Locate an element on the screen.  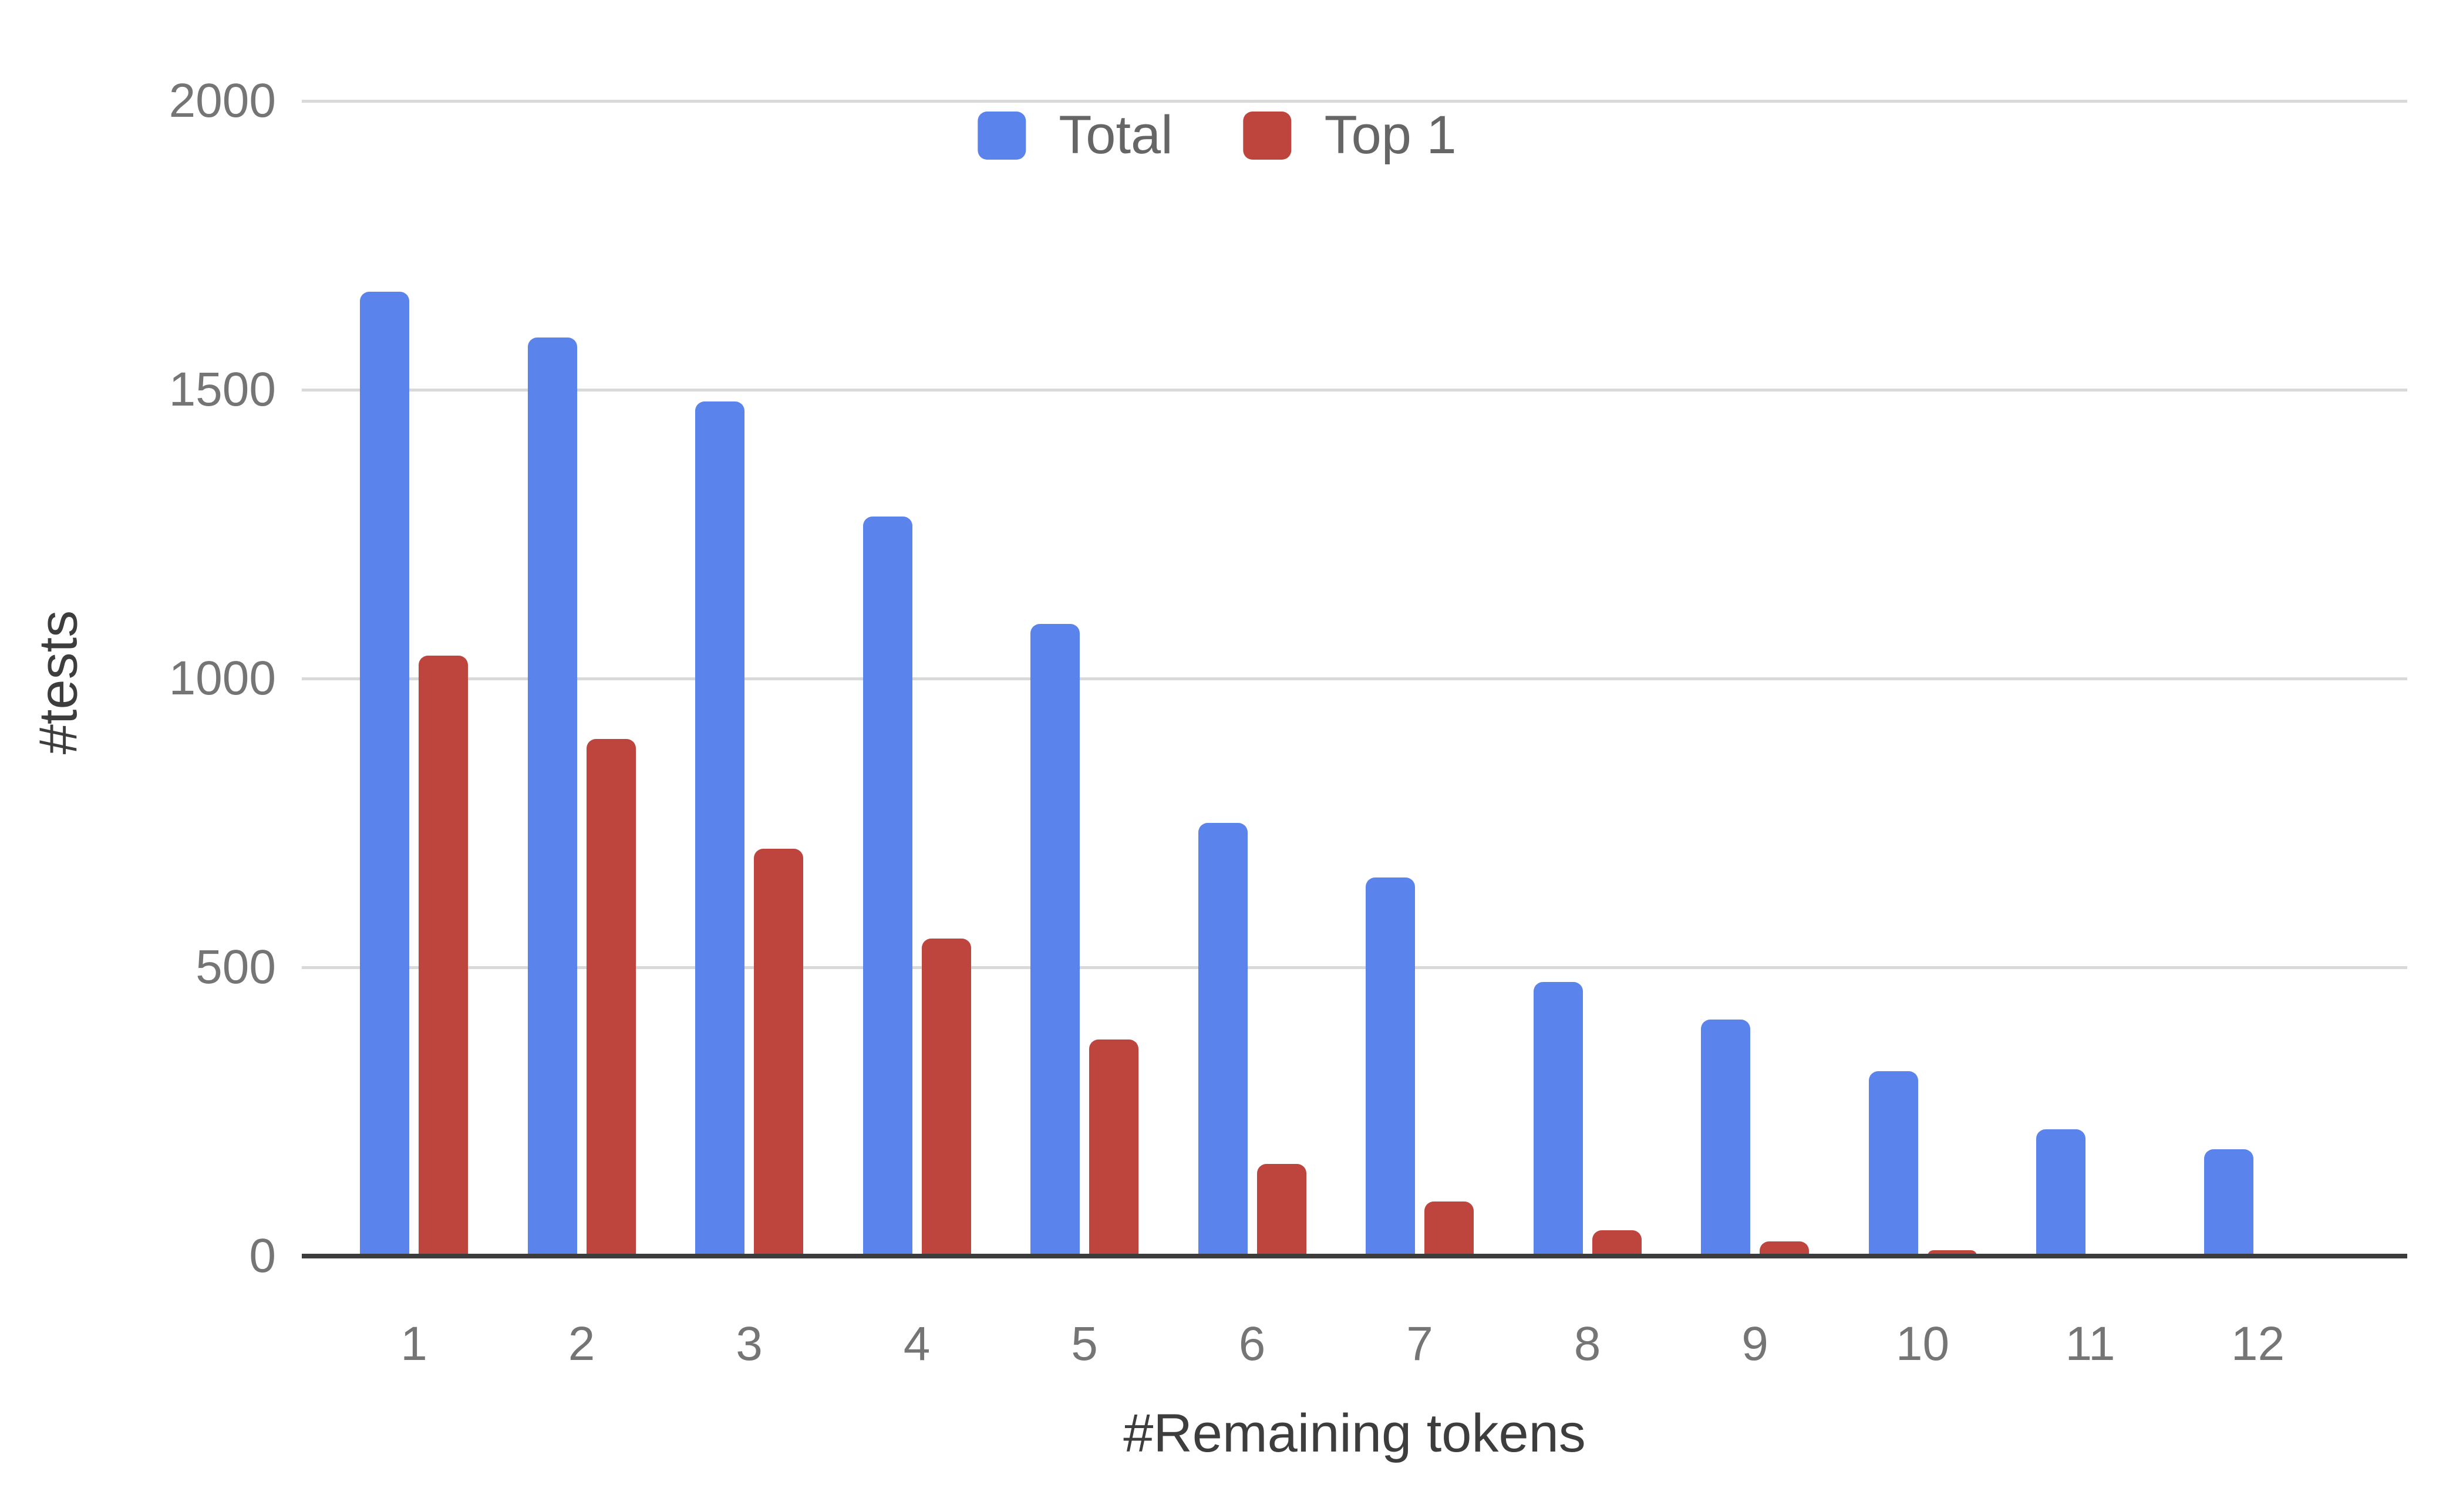
bar-total-cat6 is located at coordinates (1223, 1039).